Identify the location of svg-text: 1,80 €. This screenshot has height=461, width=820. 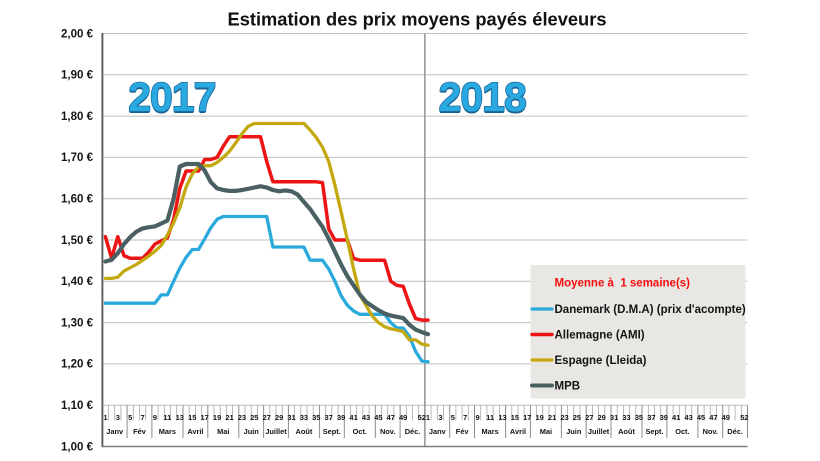
(77, 117).